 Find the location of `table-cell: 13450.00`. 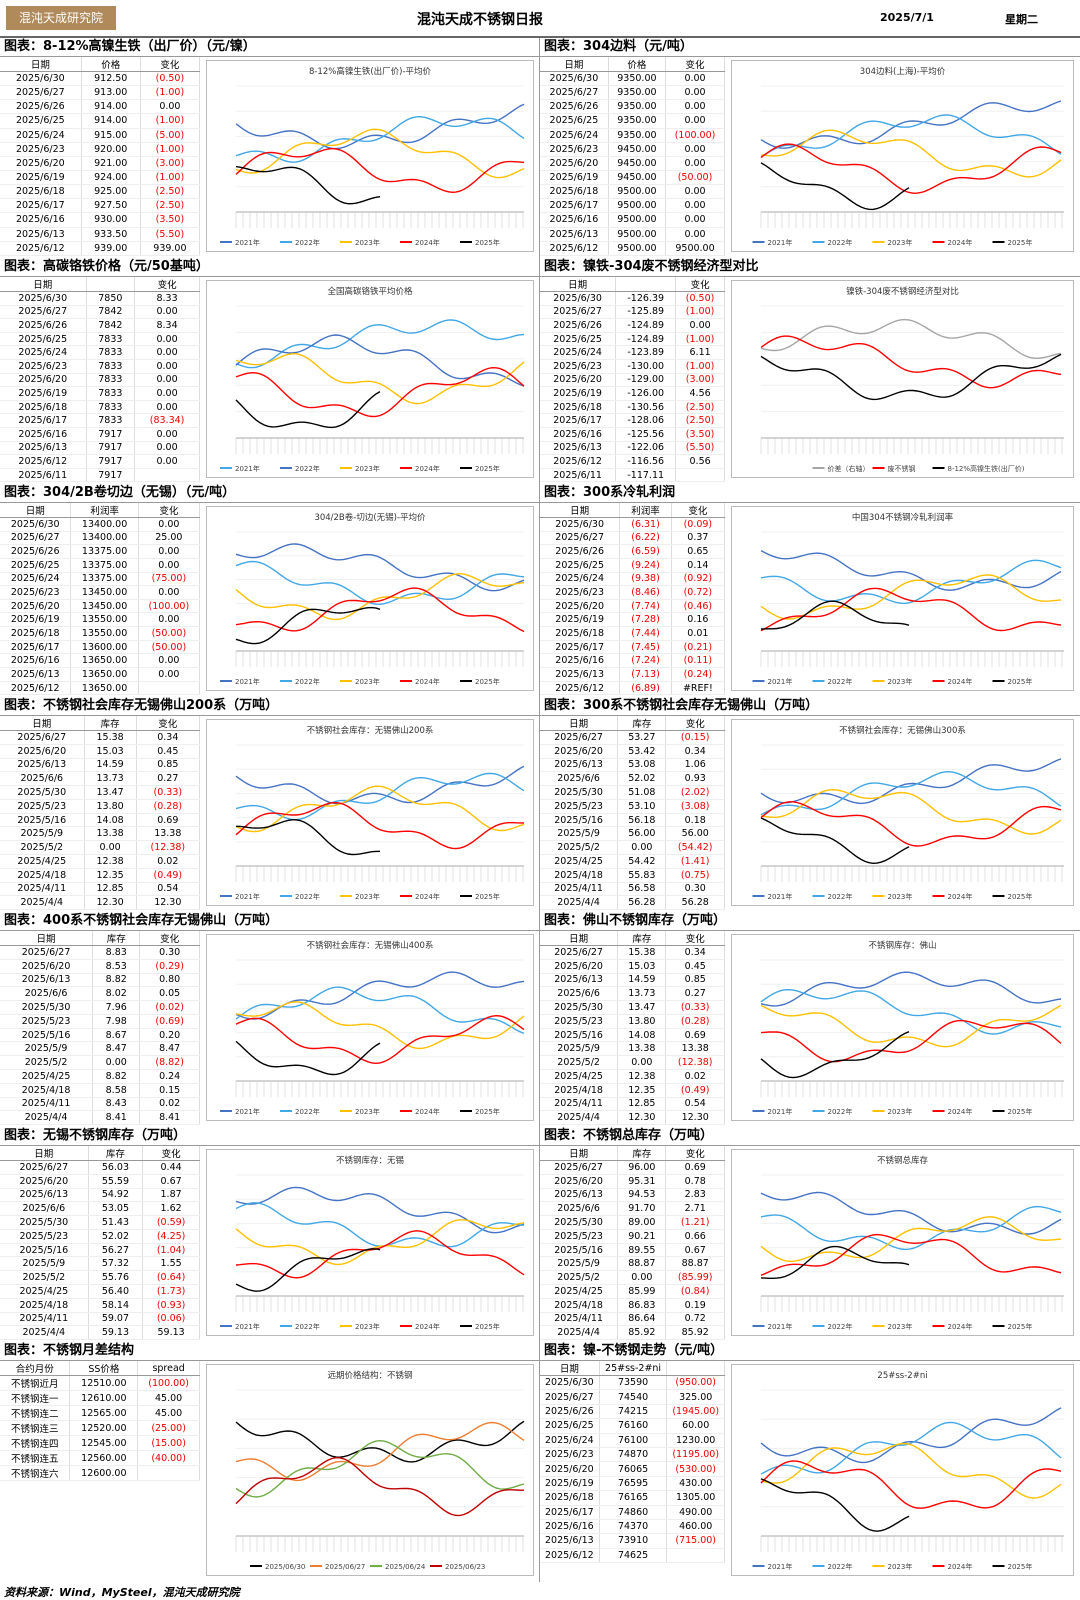

table-cell: 13450.00 is located at coordinates (104, 592).